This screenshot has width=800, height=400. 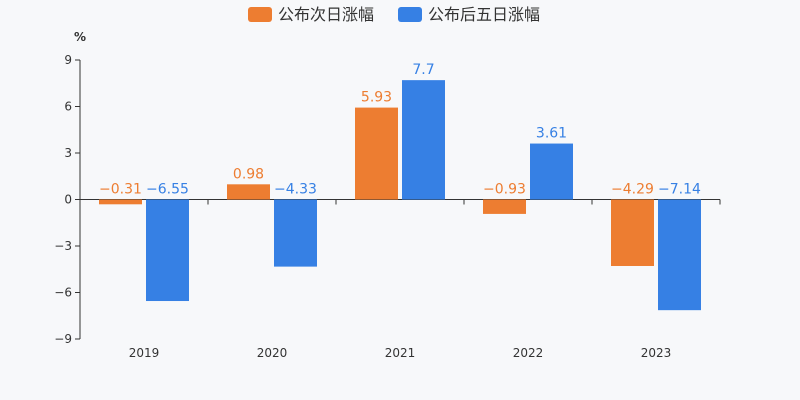 I want to click on data-label-series-2: 3.61, so click(x=551, y=134).